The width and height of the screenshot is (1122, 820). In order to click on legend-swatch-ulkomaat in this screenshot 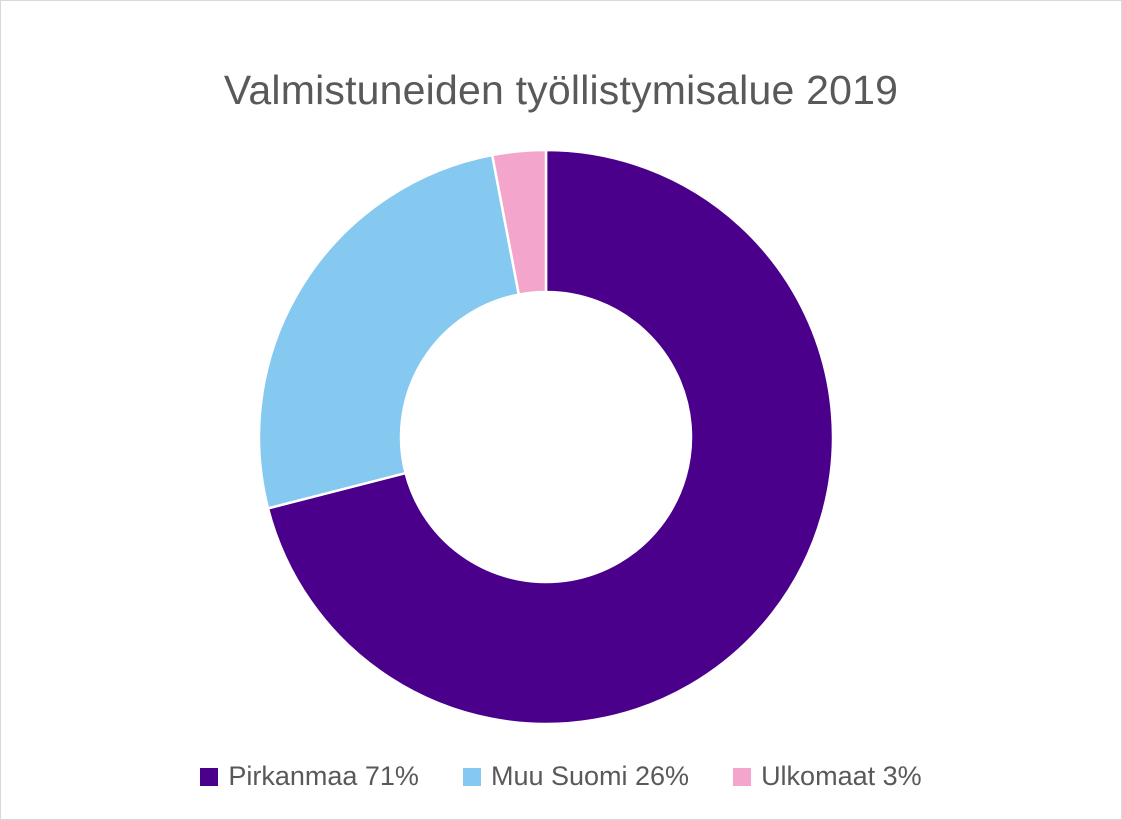, I will do `click(742, 776)`.